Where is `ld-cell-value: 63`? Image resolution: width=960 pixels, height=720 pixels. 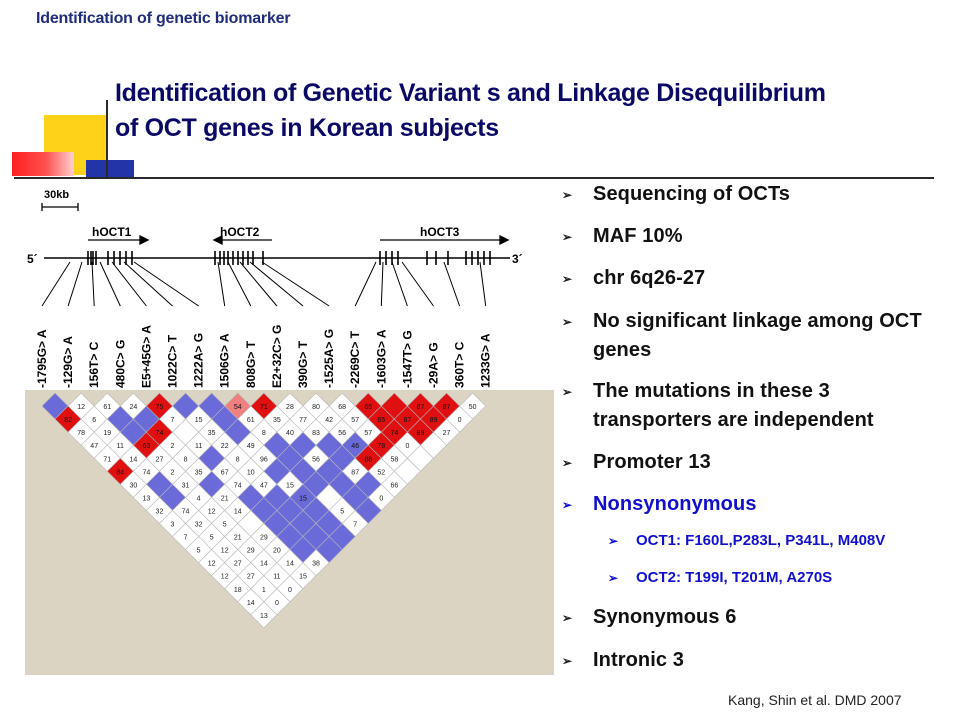
ld-cell-value: 63 is located at coordinates (147, 446).